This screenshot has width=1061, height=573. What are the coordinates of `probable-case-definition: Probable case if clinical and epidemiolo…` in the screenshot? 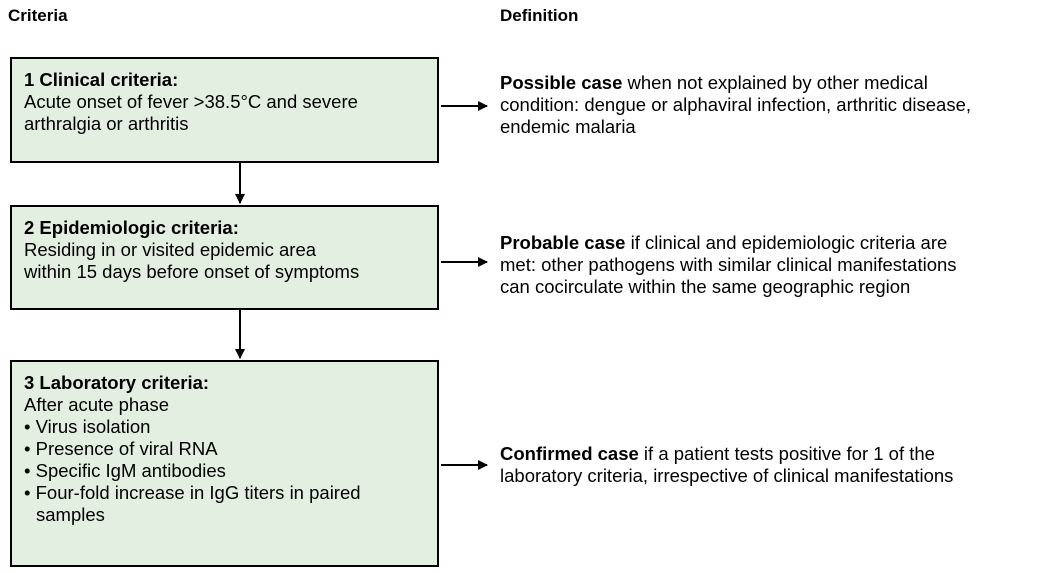 It's located at (780, 265).